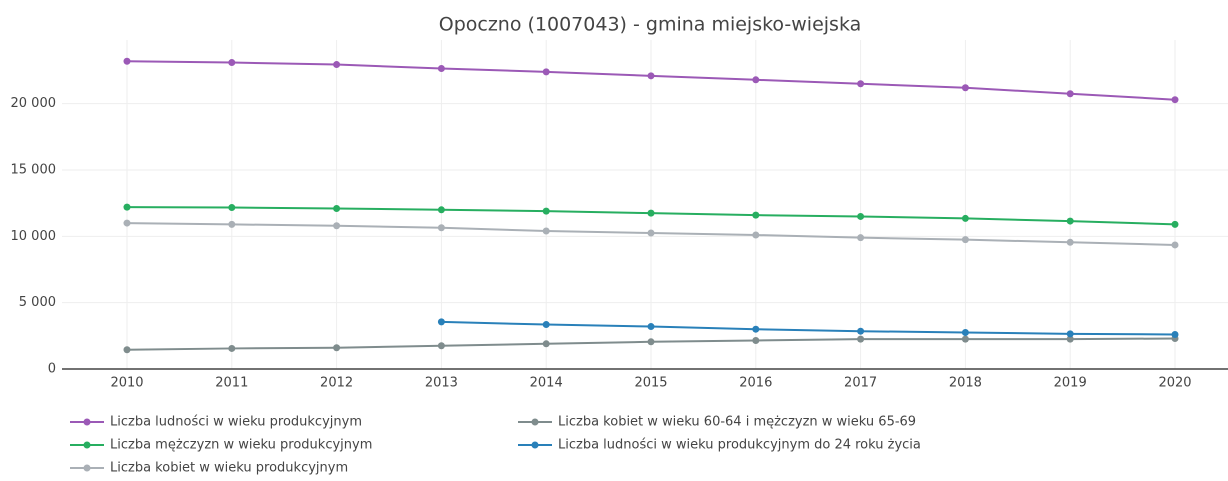 This screenshot has width=1228, height=481. Describe the element at coordinates (126, 383) in the screenshot. I see `x-tick-label: 2010` at that location.